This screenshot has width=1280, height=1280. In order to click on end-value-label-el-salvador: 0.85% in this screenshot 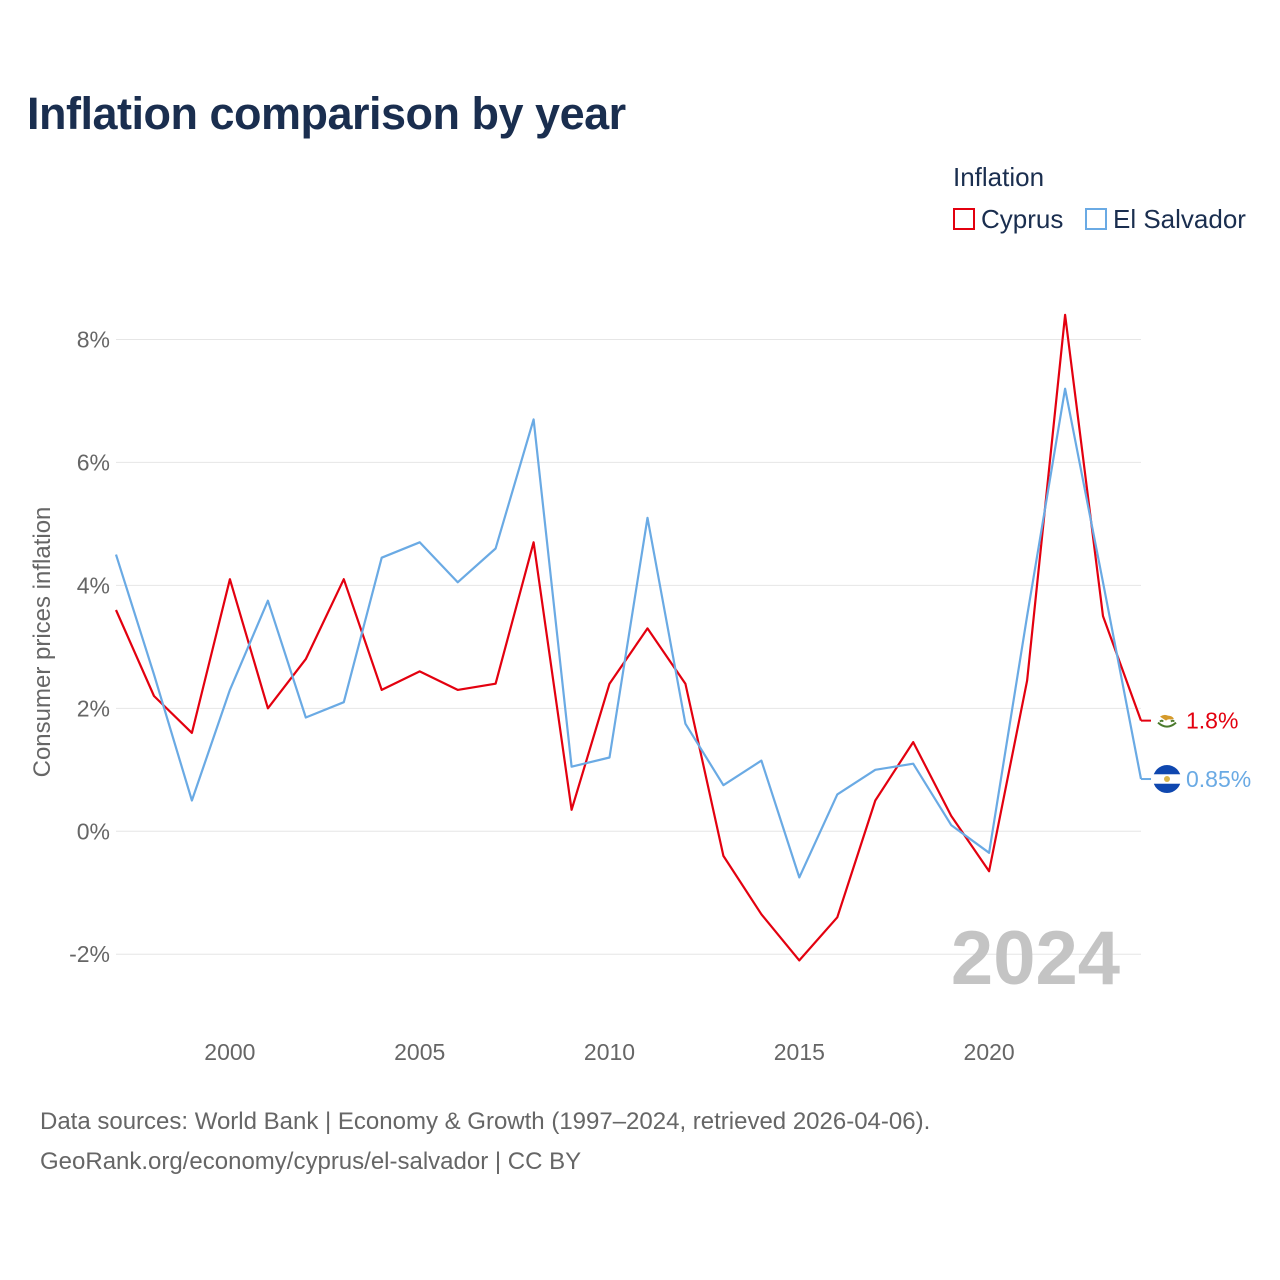, I will do `click(1218, 779)`.